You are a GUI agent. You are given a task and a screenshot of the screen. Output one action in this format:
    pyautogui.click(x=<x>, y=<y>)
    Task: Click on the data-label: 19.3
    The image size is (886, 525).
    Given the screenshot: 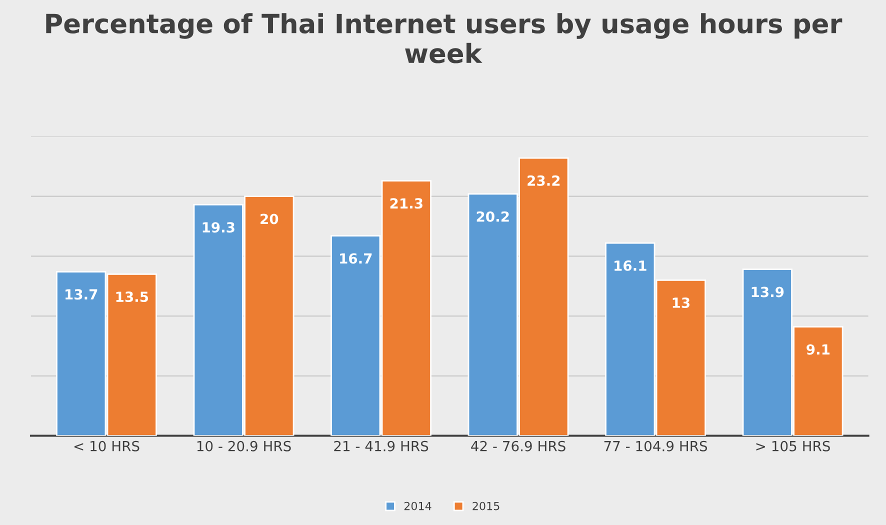 What is the action you would take?
    pyautogui.click(x=218, y=227)
    